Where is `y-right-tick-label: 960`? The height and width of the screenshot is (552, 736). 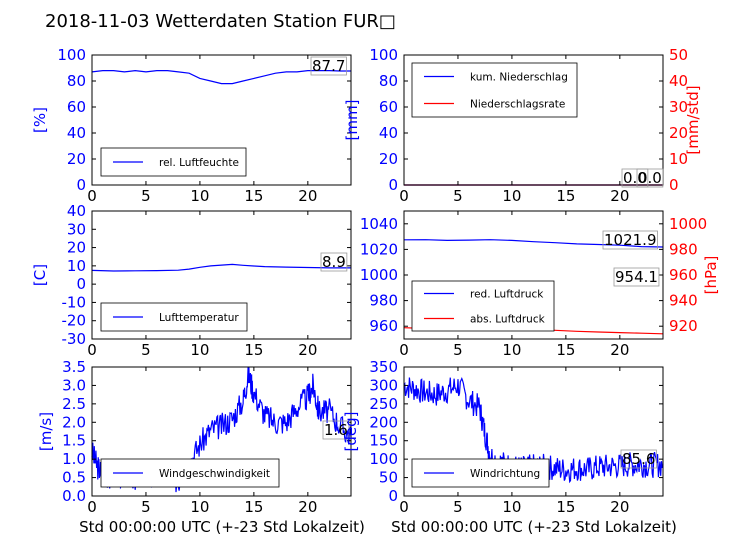 y-right-tick-label: 960 is located at coordinates (683, 275).